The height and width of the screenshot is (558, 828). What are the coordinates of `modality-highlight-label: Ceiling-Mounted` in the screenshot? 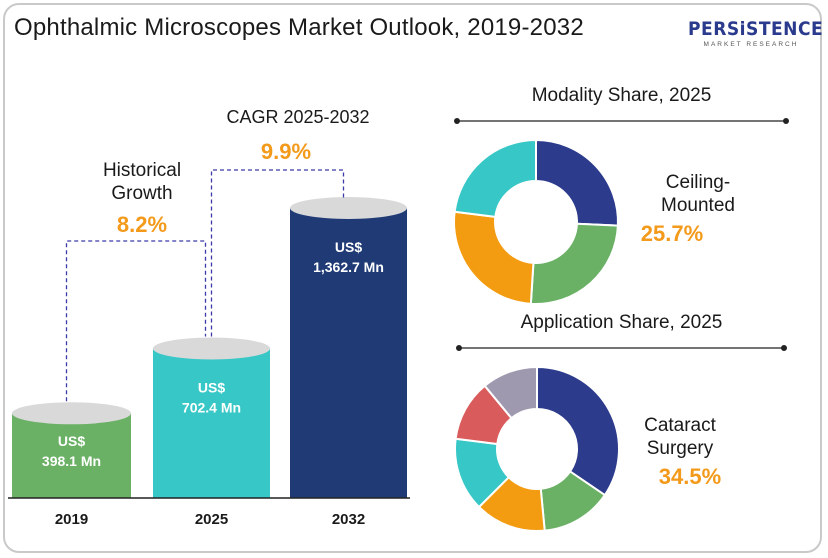 It's located at (698, 194).